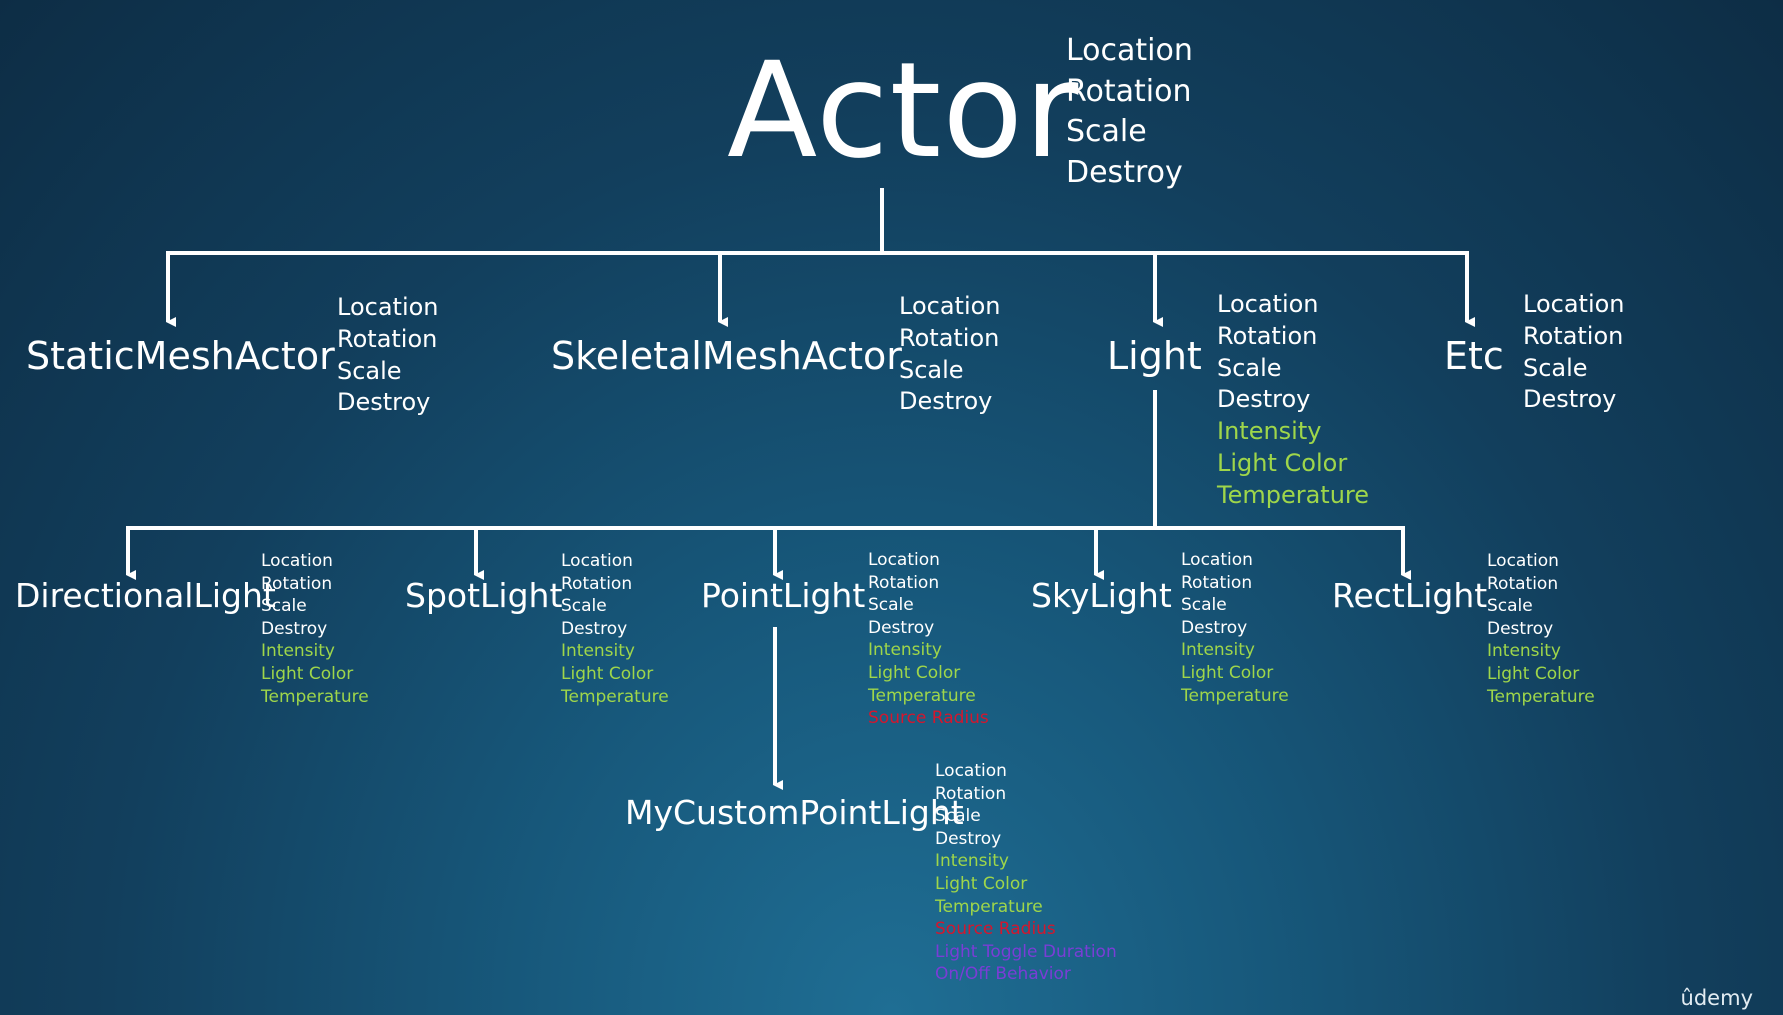  Describe the element at coordinates (180, 356) in the screenshot. I see `static-mesh-actor-label: StaticMeshActor` at that location.